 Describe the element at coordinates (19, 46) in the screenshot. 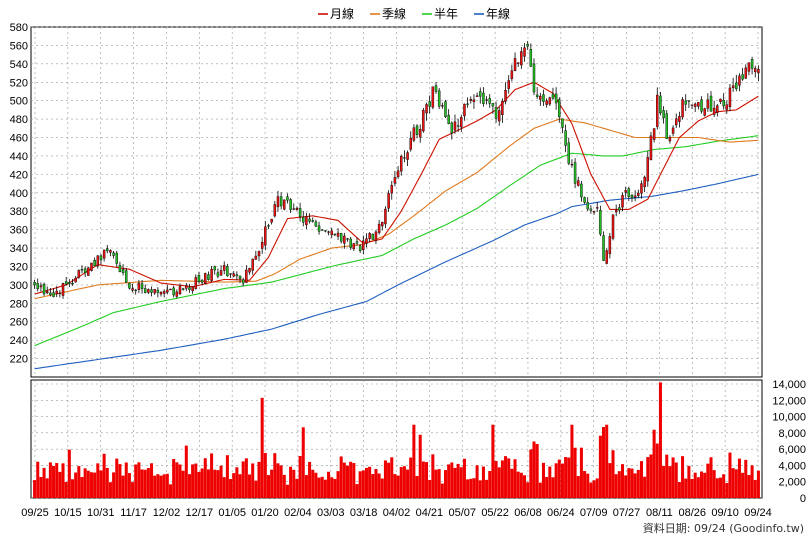

I see `price-tick-label: 560` at that location.